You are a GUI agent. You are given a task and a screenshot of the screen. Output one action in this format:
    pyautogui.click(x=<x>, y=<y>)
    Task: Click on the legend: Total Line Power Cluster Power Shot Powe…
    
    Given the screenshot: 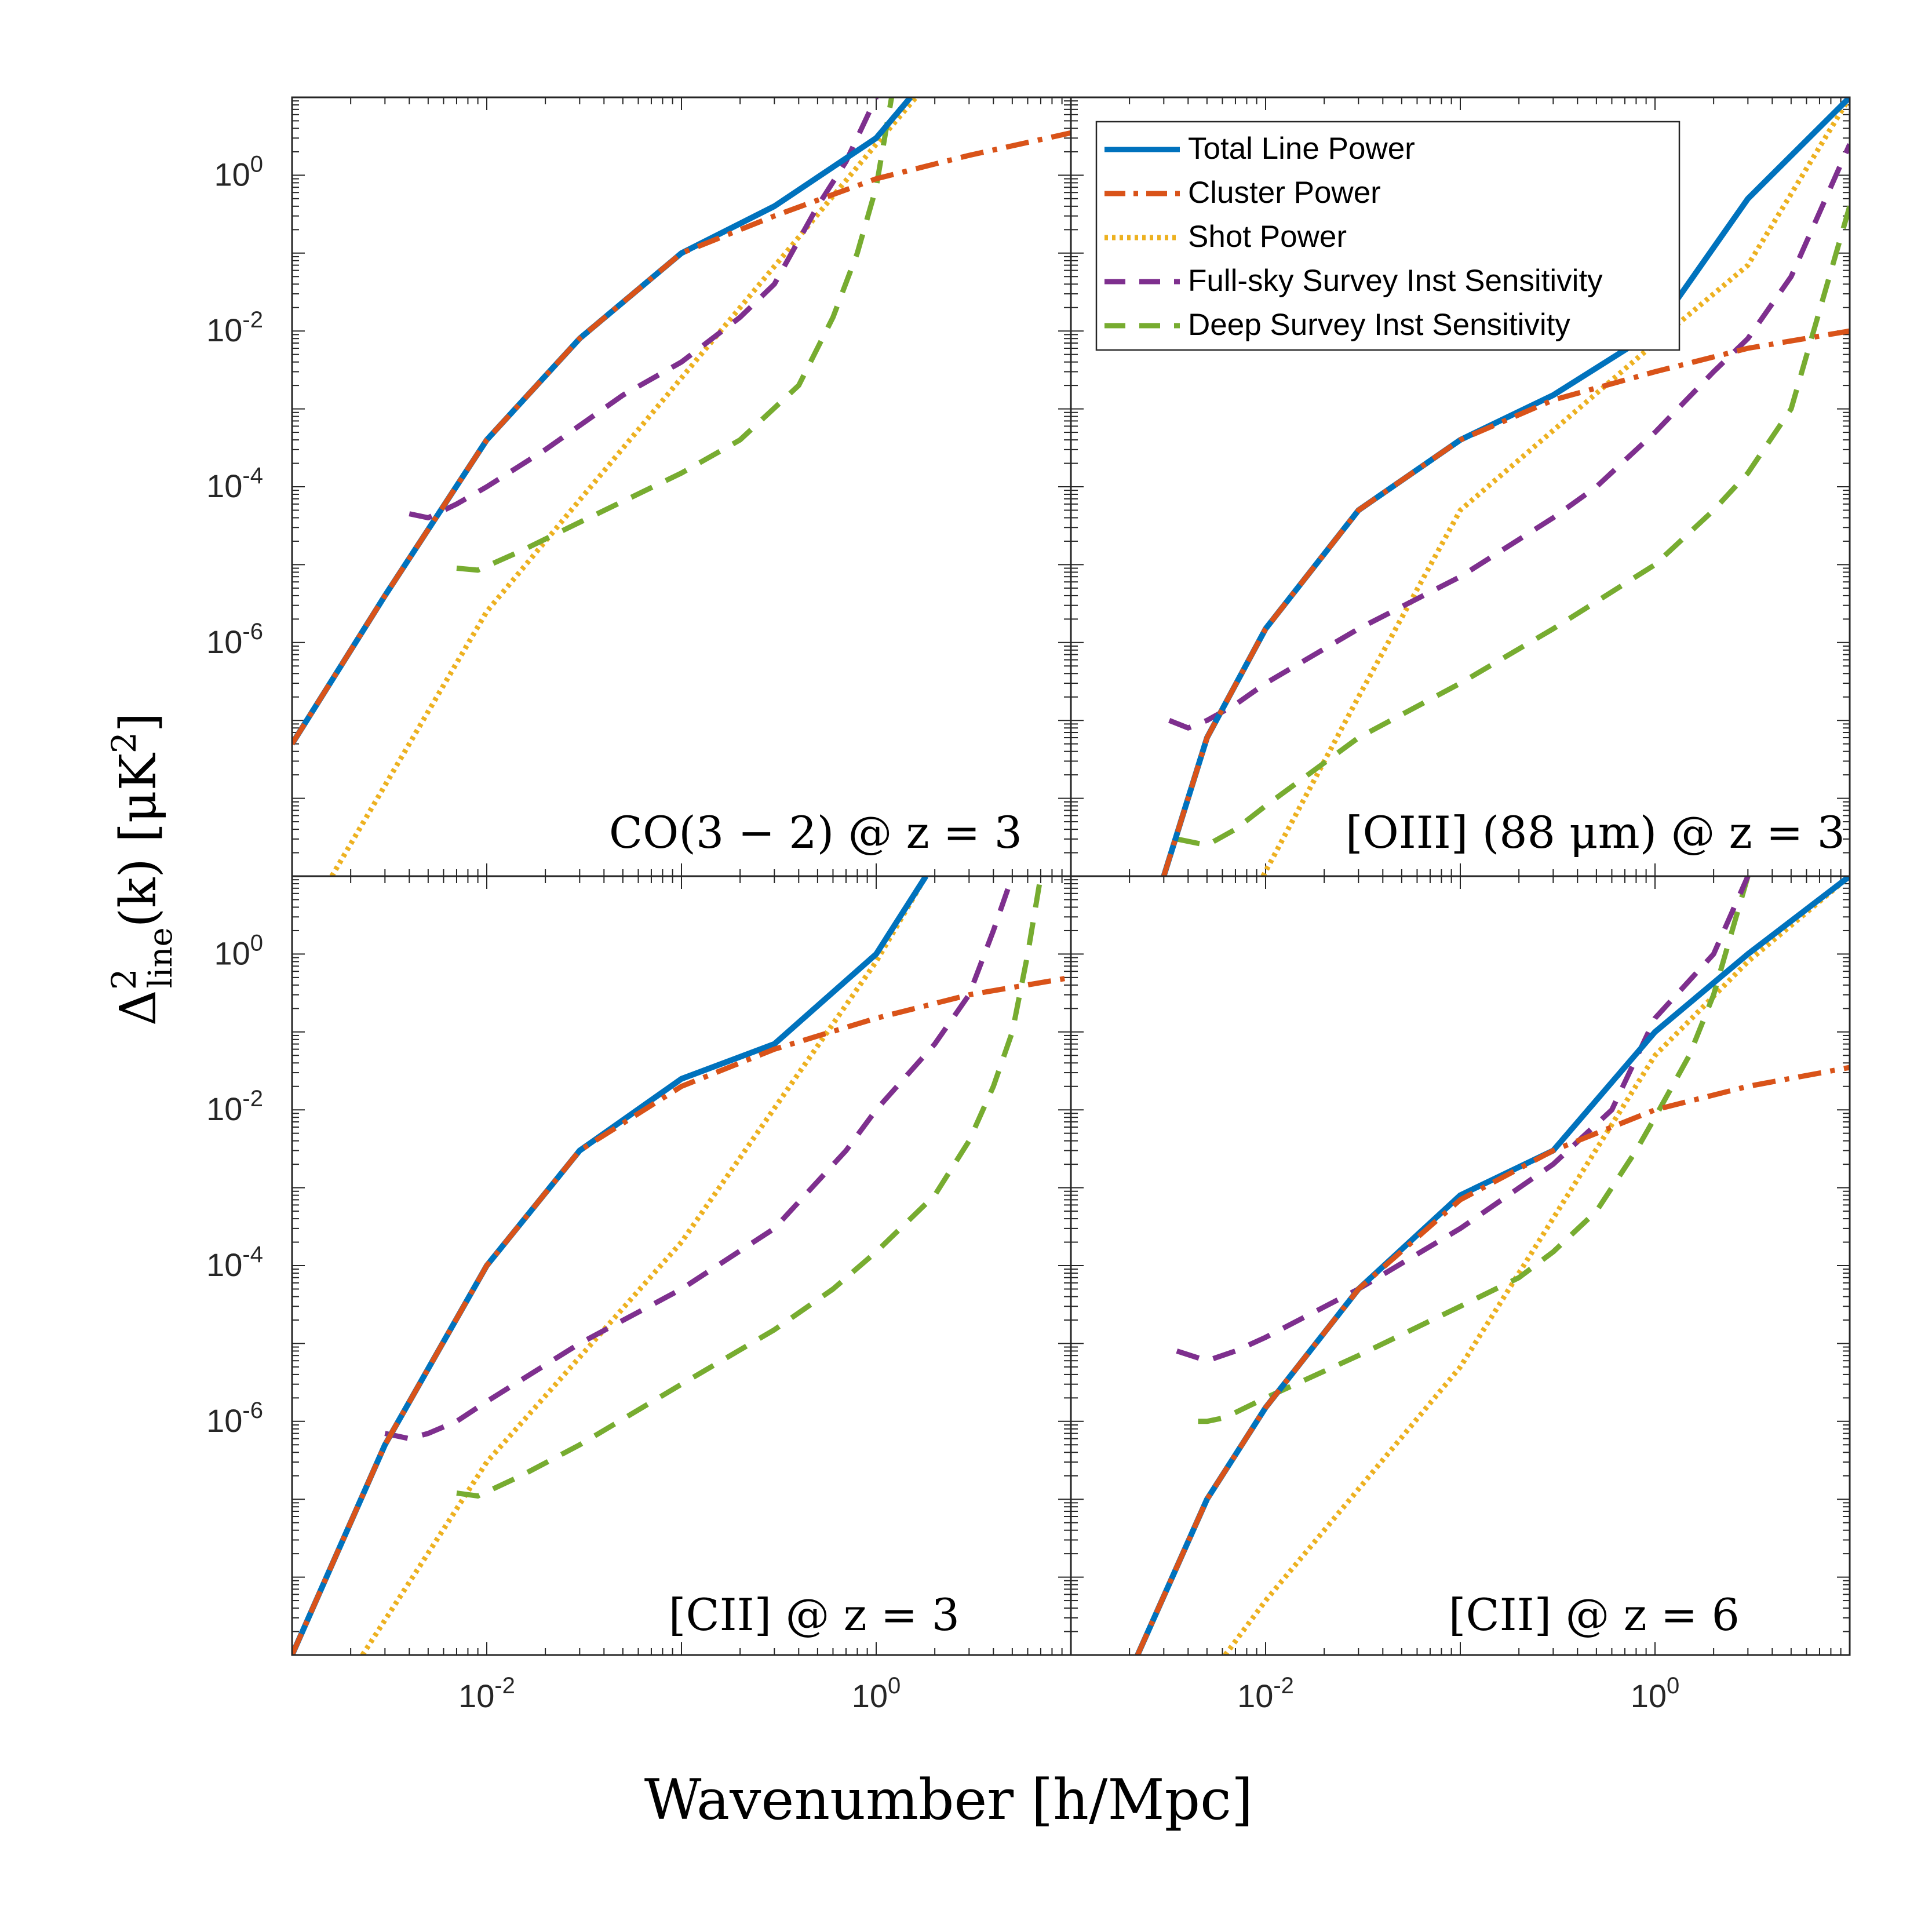 What is the action you would take?
    pyautogui.click(x=1388, y=236)
    